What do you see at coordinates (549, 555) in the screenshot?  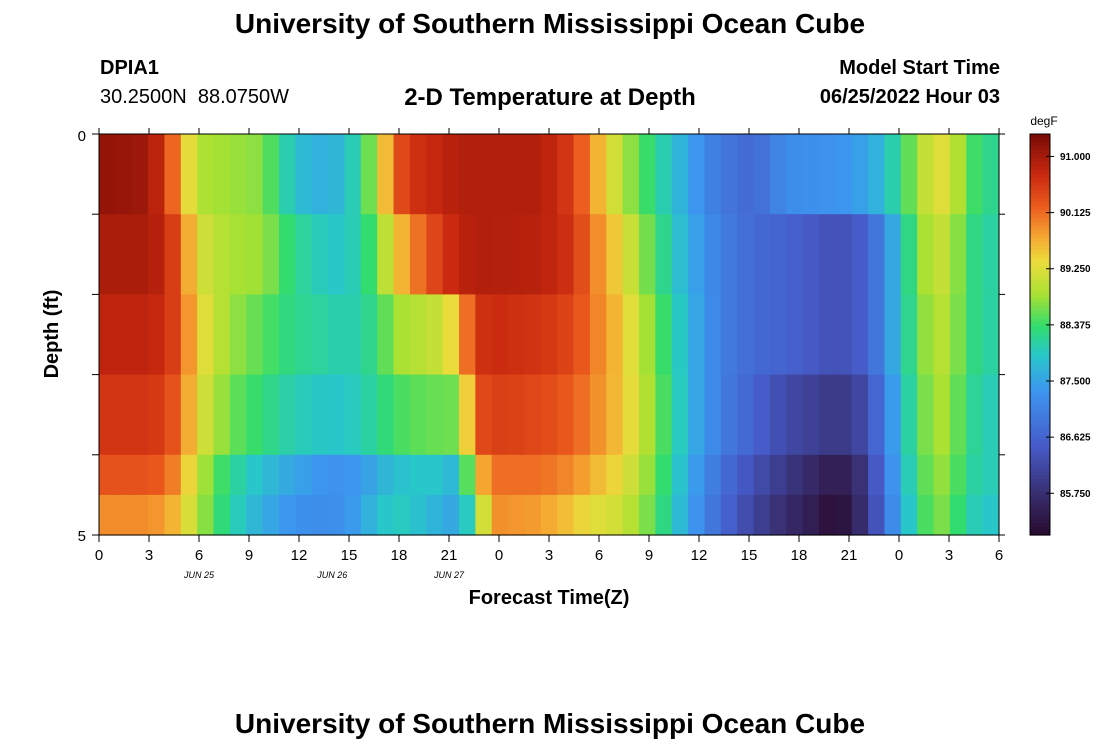 I see `x-tick-label: 3` at bounding box center [549, 555].